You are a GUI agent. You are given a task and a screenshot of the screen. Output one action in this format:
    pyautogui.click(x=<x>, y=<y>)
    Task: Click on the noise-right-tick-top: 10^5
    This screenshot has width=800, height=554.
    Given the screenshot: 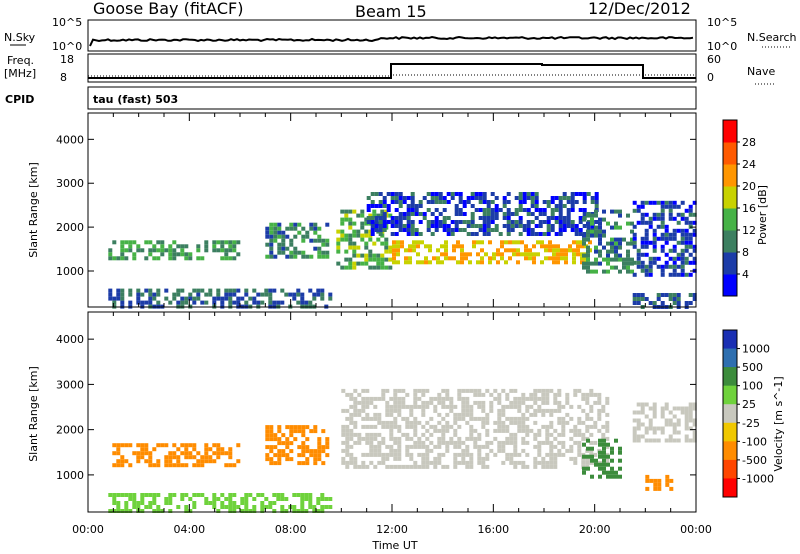 What is the action you would take?
    pyautogui.click(x=722, y=22)
    